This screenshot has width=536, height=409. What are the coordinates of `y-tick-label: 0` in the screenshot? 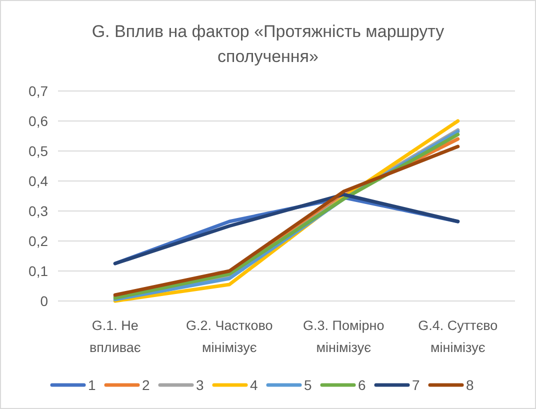 It's located at (44, 300).